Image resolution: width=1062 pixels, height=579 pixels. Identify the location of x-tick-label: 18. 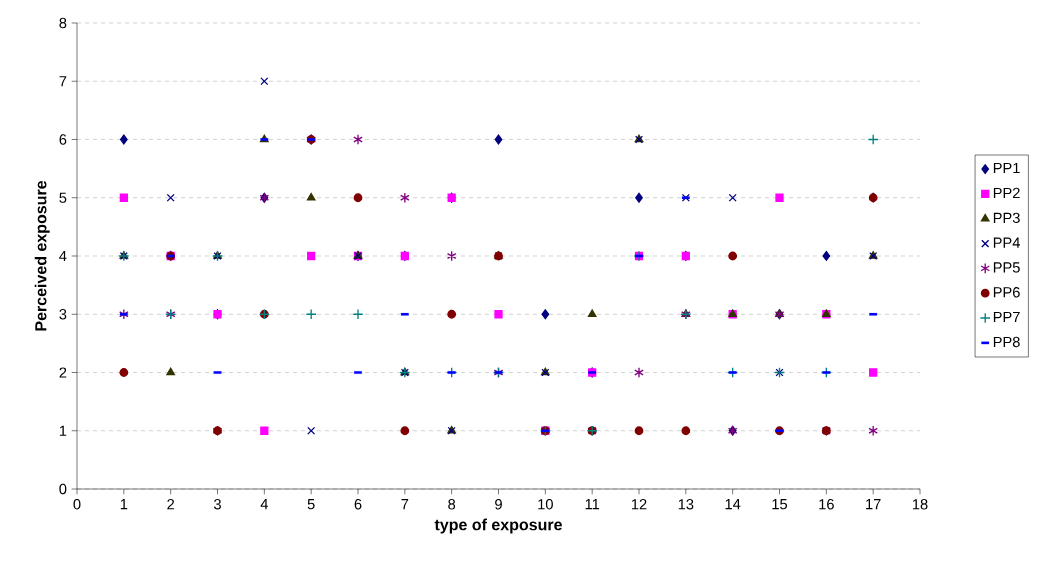
(920, 504).